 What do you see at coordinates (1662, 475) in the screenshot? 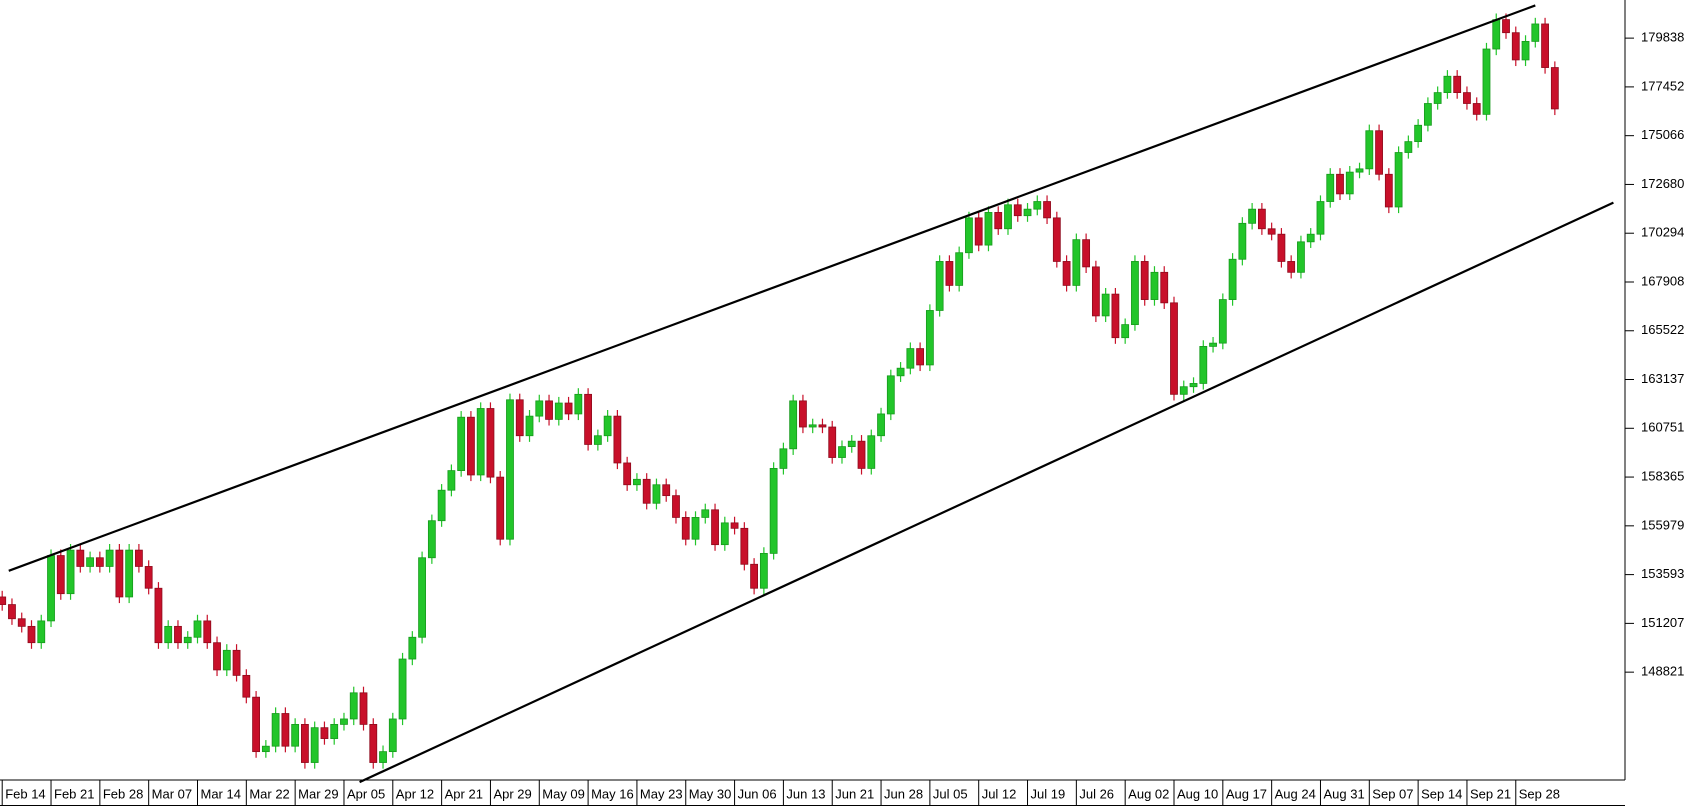
I see `y-tick-label: 158365` at bounding box center [1662, 475].